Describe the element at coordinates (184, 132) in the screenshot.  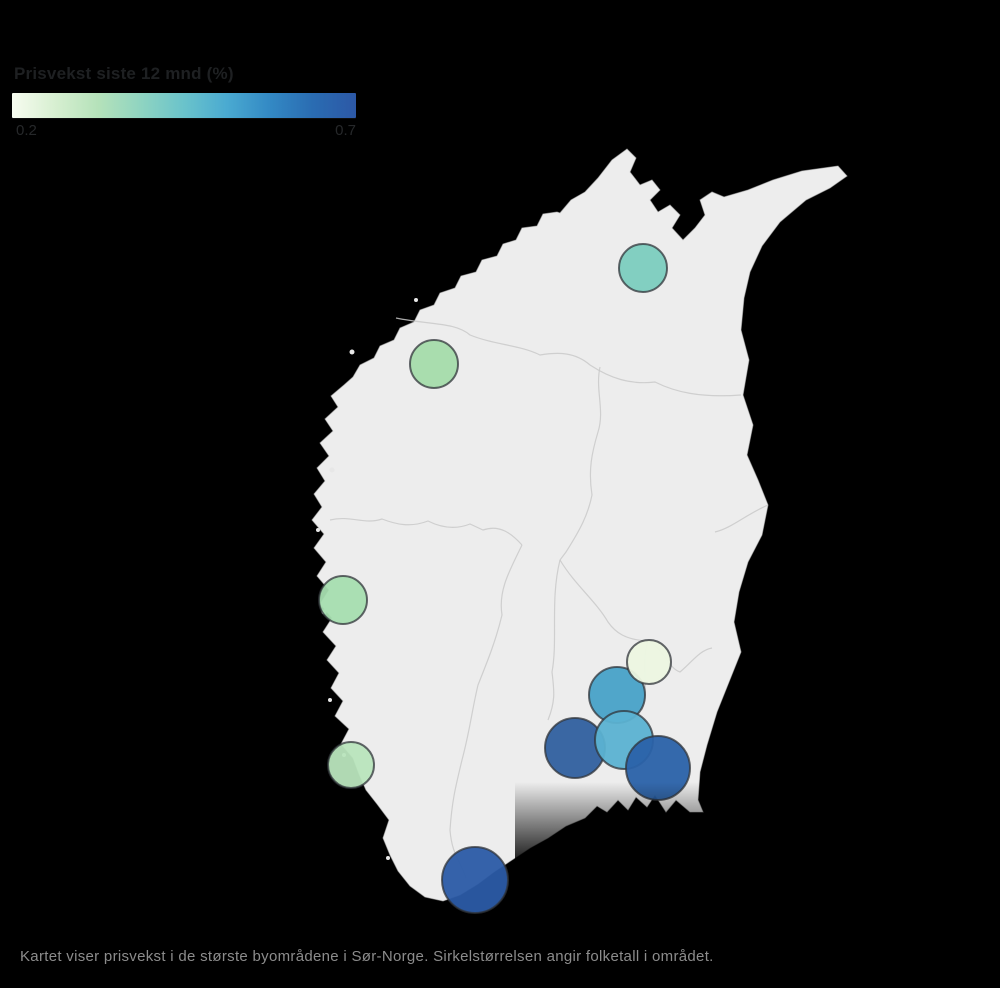
I see `colorbar-scale: 0.2 0.7` at that location.